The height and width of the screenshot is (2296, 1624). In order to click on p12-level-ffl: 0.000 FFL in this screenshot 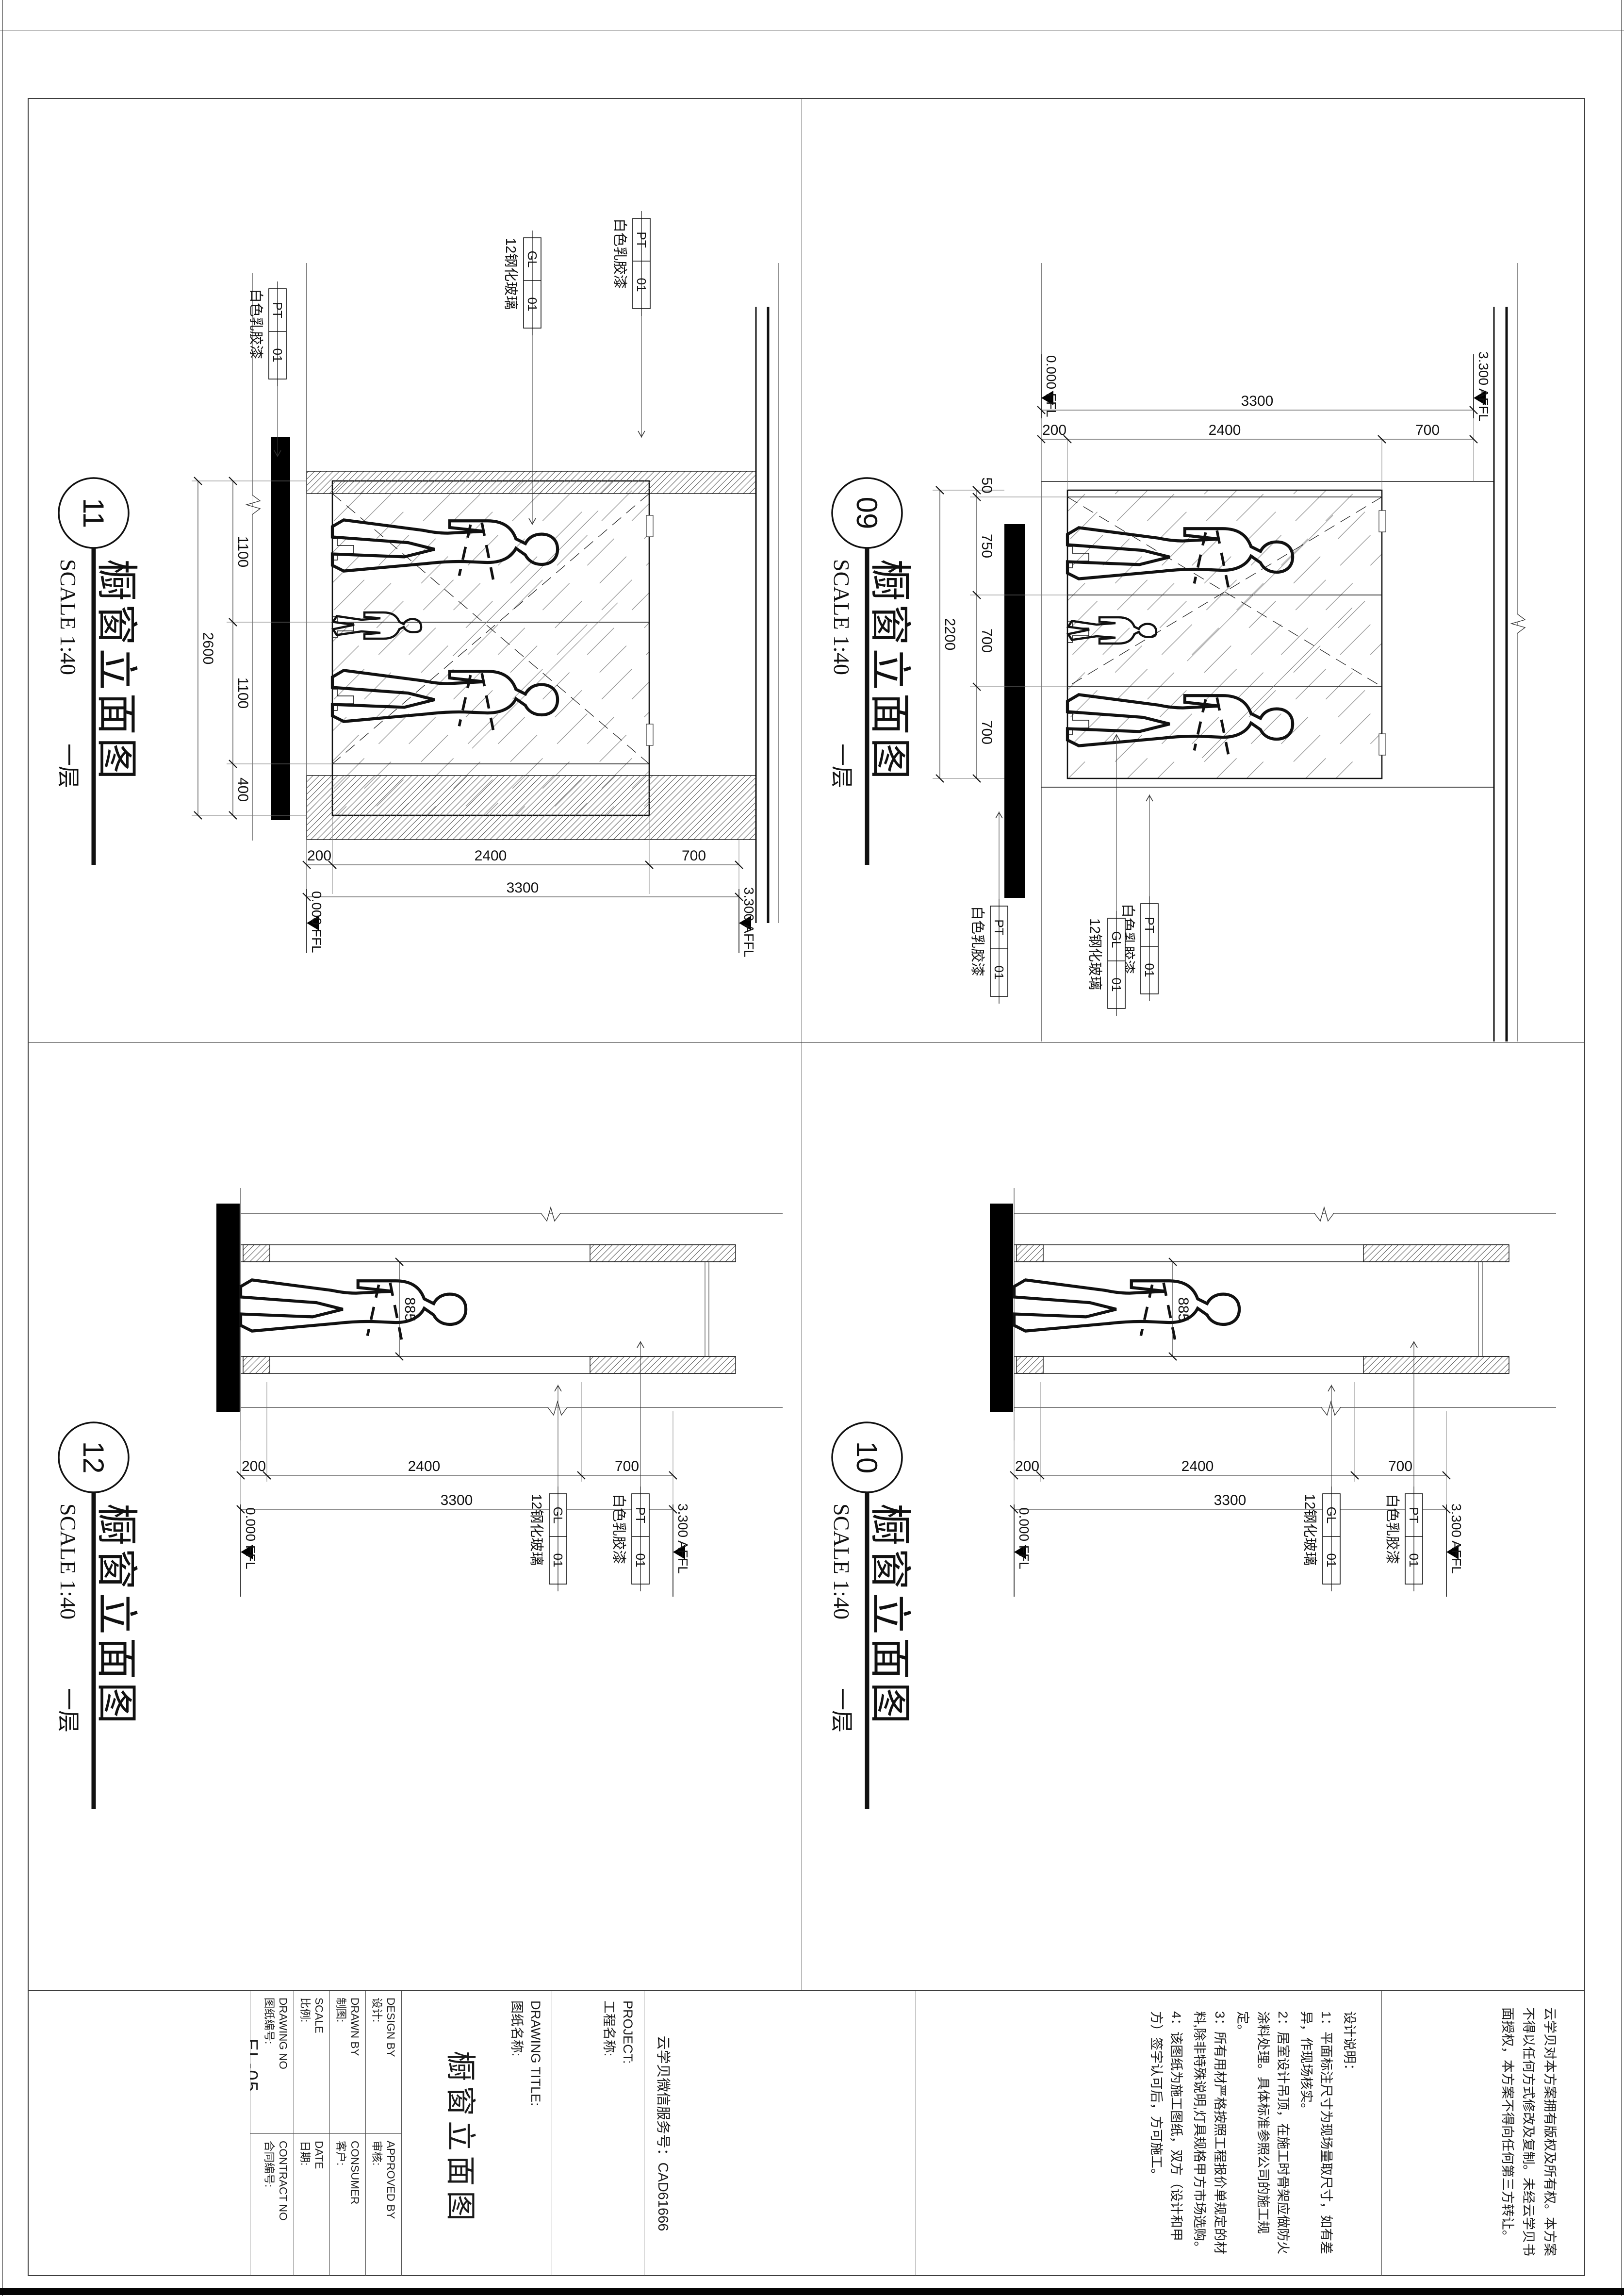, I will do `click(250, 1538)`.